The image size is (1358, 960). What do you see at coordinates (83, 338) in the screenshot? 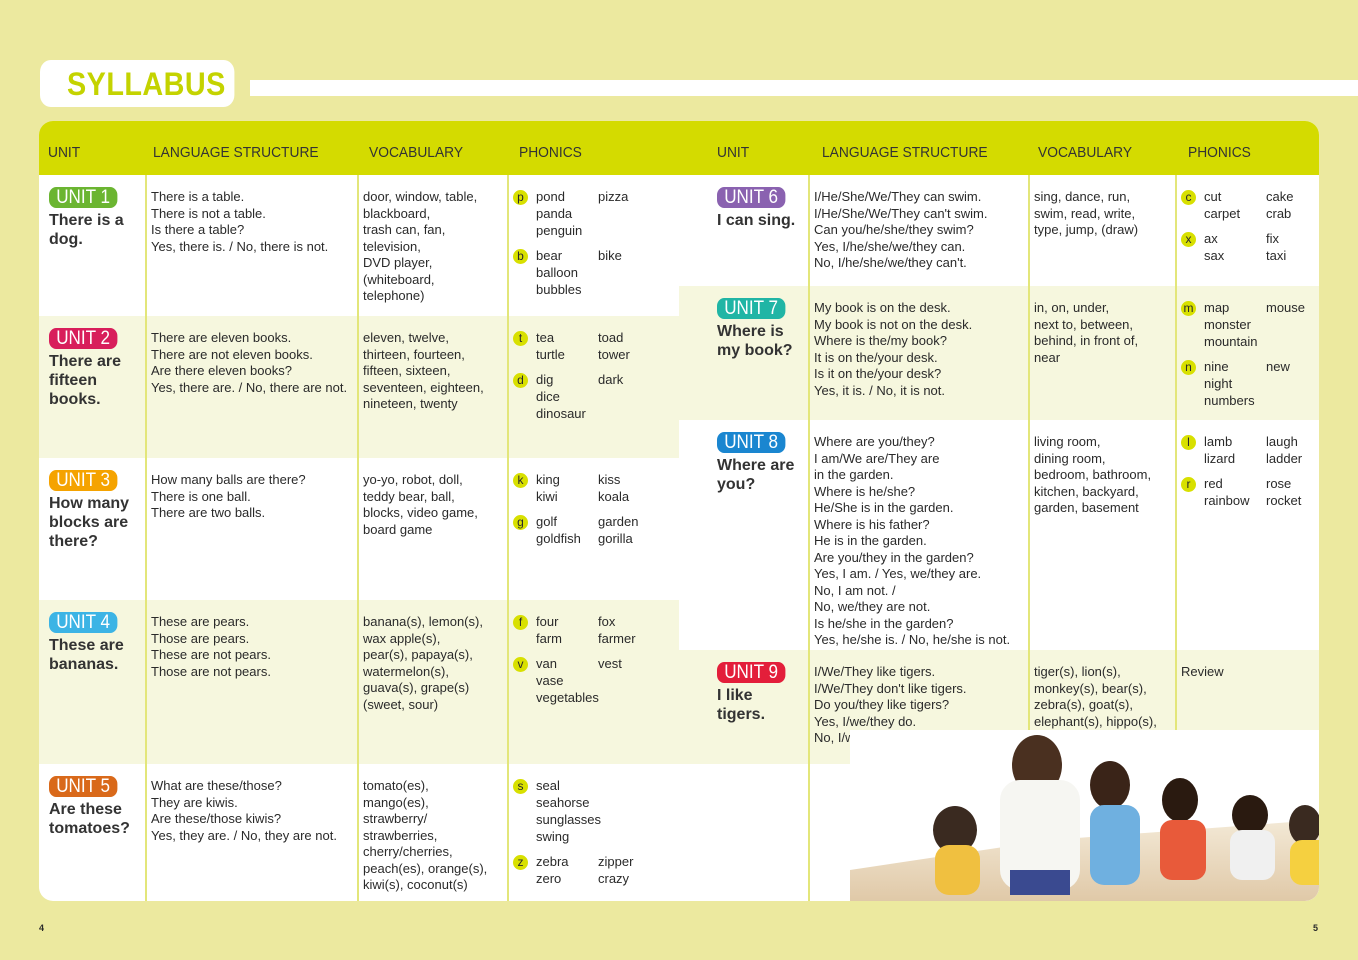
I see `unit-badge: UNIT 2` at bounding box center [83, 338].